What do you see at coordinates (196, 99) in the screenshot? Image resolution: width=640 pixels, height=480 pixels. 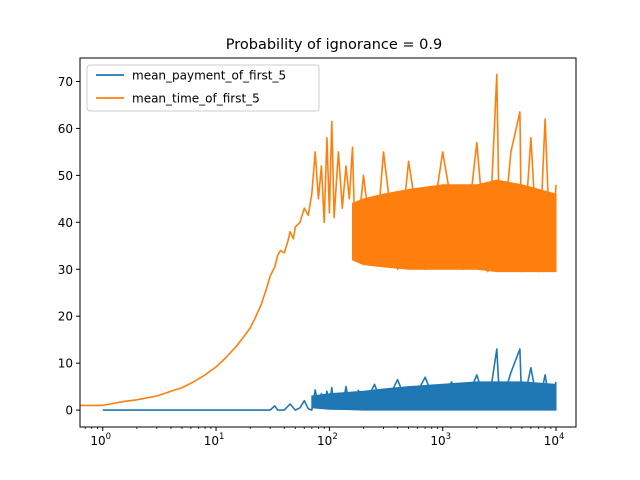 I see `legend-label-time: mean_time_of_first_5` at bounding box center [196, 99].